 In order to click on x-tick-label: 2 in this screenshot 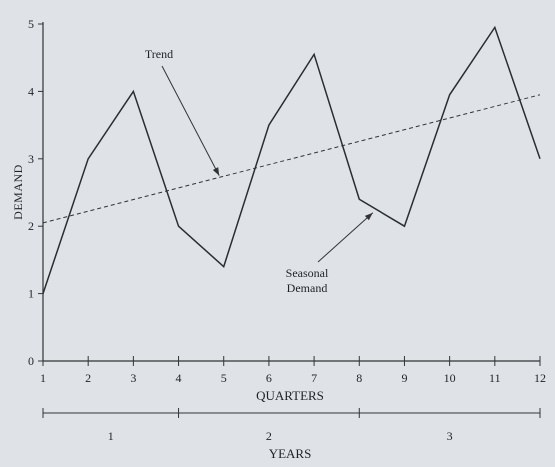, I will do `click(88, 378)`.